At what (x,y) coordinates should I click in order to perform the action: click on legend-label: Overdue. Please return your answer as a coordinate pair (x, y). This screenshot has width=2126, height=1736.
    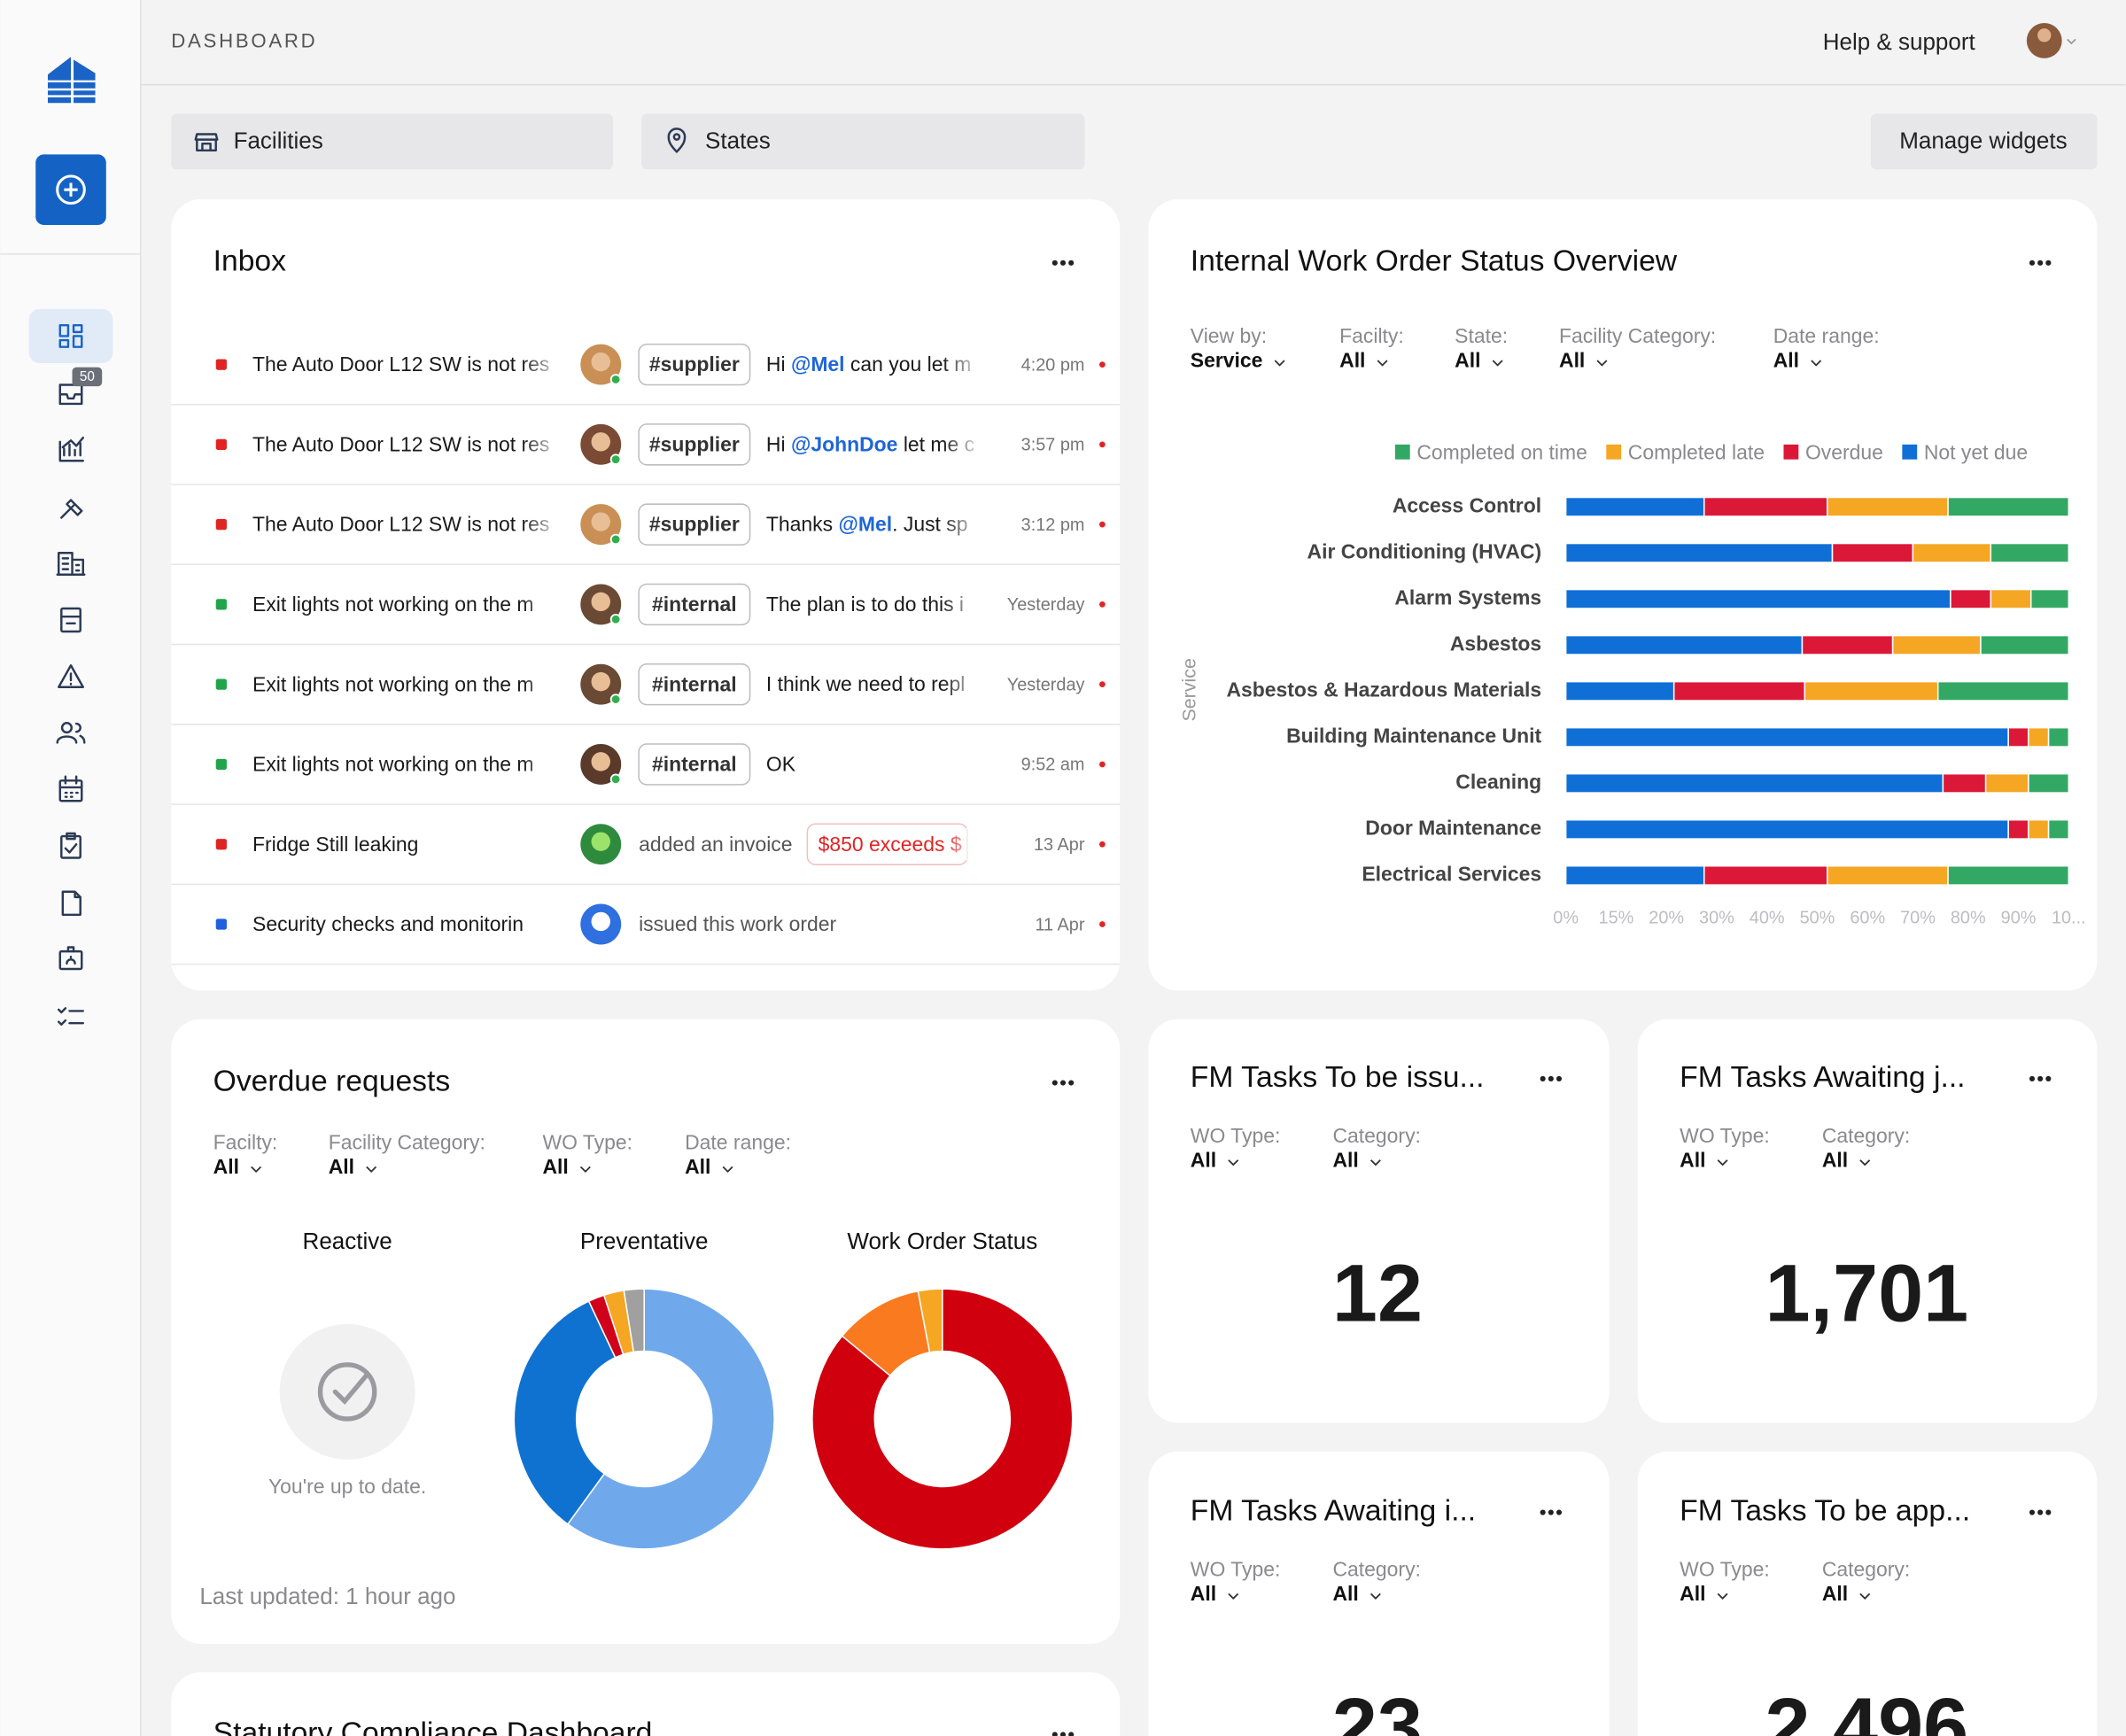
    Looking at the image, I should click on (1844, 452).